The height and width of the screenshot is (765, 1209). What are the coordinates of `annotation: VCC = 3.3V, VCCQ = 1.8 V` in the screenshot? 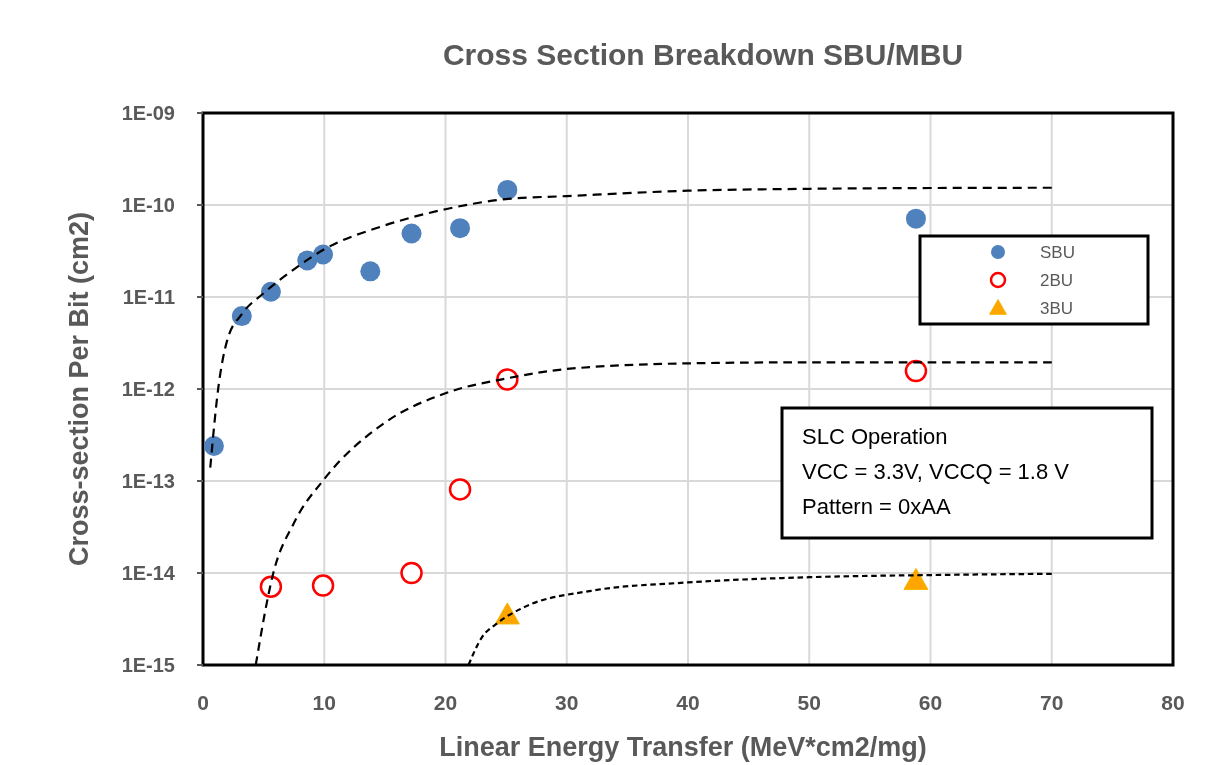 It's located at (936, 471).